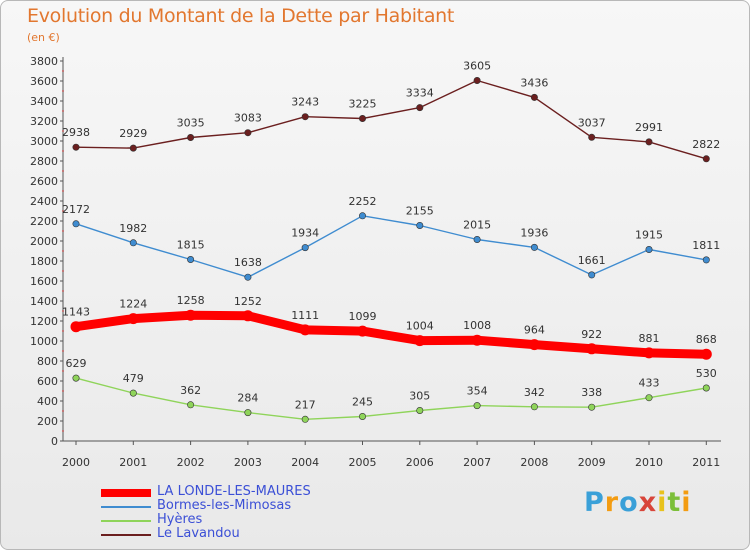 The width and height of the screenshot is (750, 550). Describe the element at coordinates (76, 132) in the screenshot. I see `data-label: 2938` at that location.